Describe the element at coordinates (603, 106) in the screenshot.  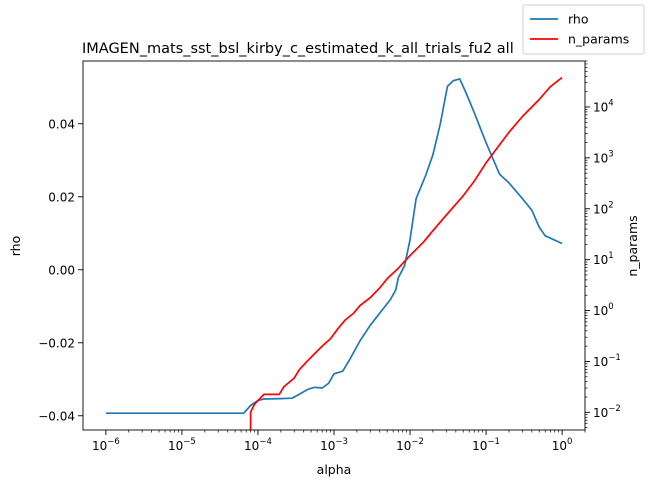
I see `y2-tick-label: 10⁴` at that location.